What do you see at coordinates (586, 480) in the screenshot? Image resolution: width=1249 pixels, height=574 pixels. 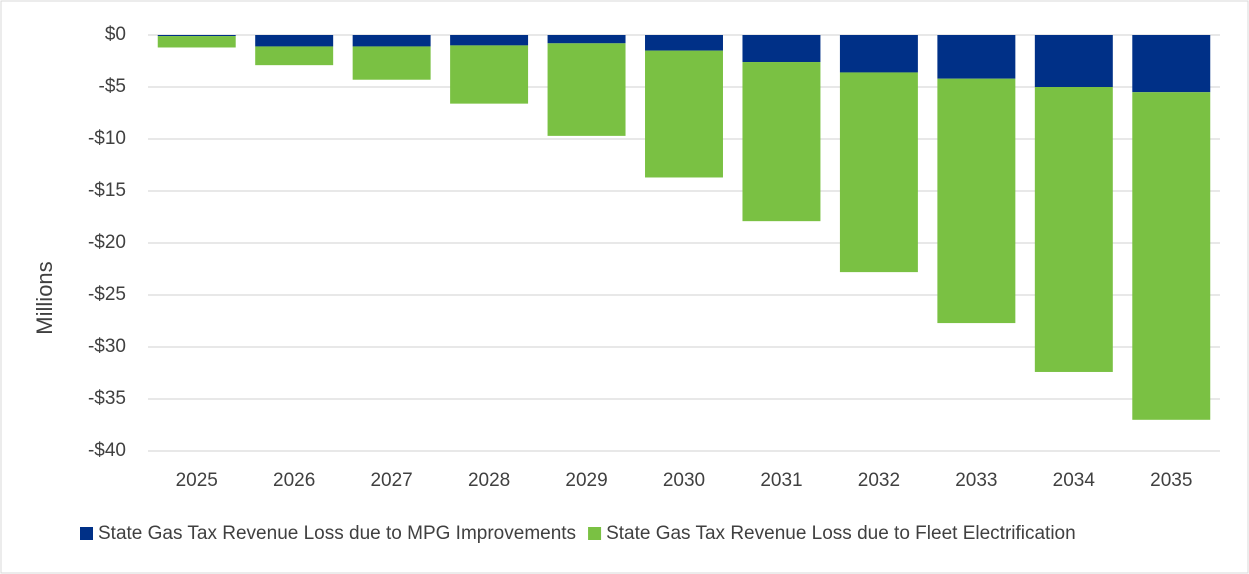 I see `x-tick-label: 2029` at bounding box center [586, 480].